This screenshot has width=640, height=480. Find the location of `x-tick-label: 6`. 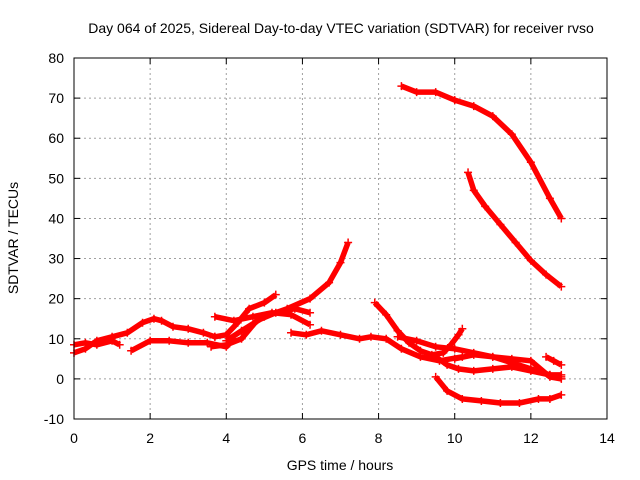

x-tick-label: 6 is located at coordinates (303, 438).